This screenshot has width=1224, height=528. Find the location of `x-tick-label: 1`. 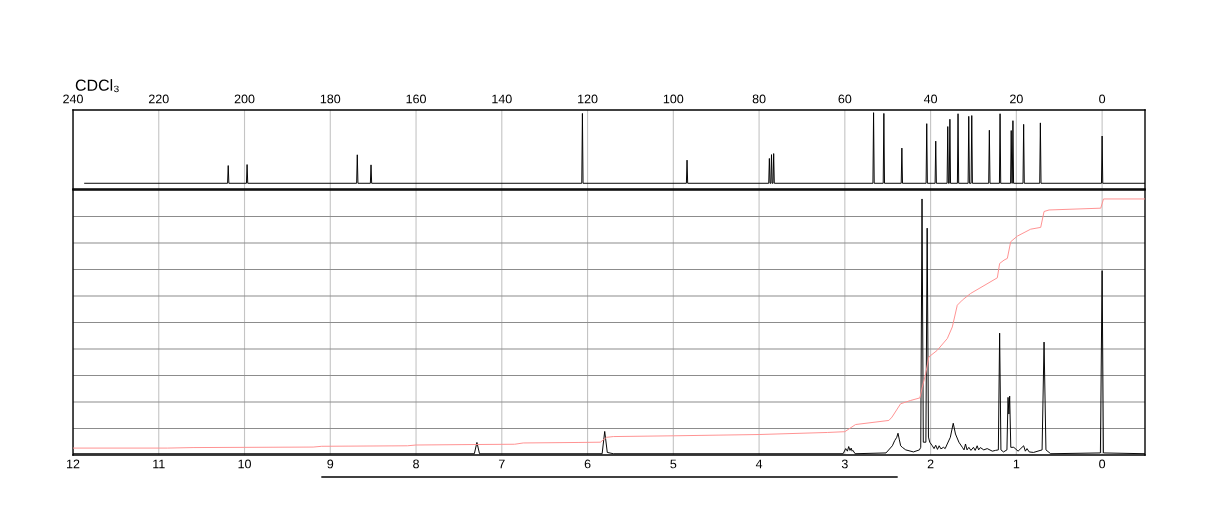

x-tick-label: 1 is located at coordinates (1016, 464).